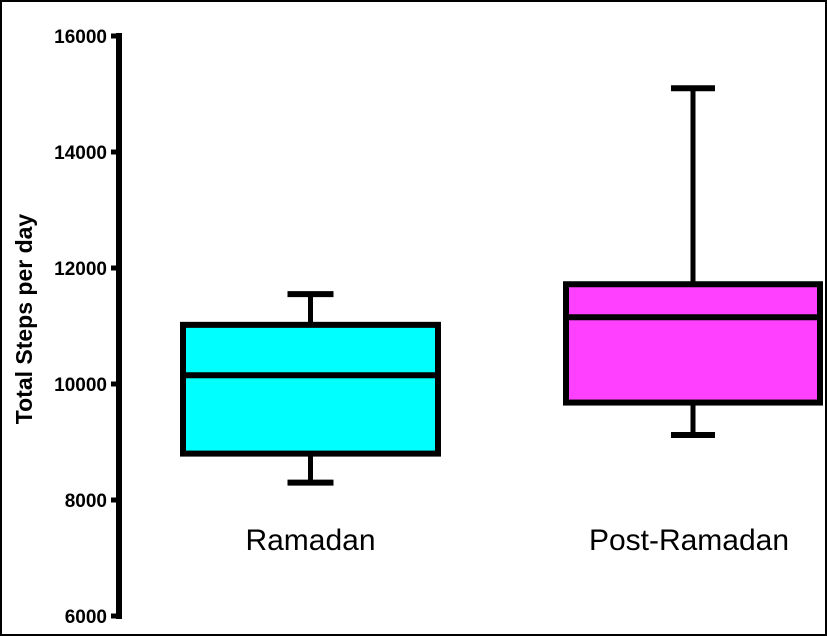 The height and width of the screenshot is (636, 827). Describe the element at coordinates (689, 540) in the screenshot. I see `category-label: Post-Ramadan` at that location.